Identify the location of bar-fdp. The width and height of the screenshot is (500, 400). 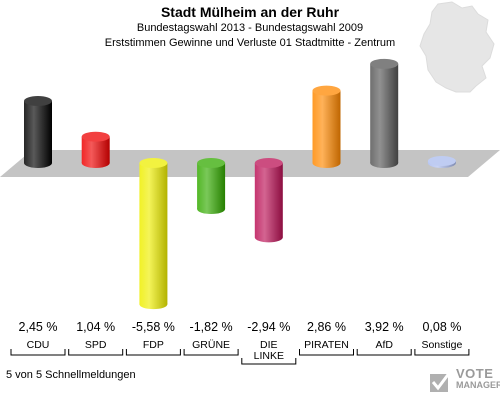
(153, 234).